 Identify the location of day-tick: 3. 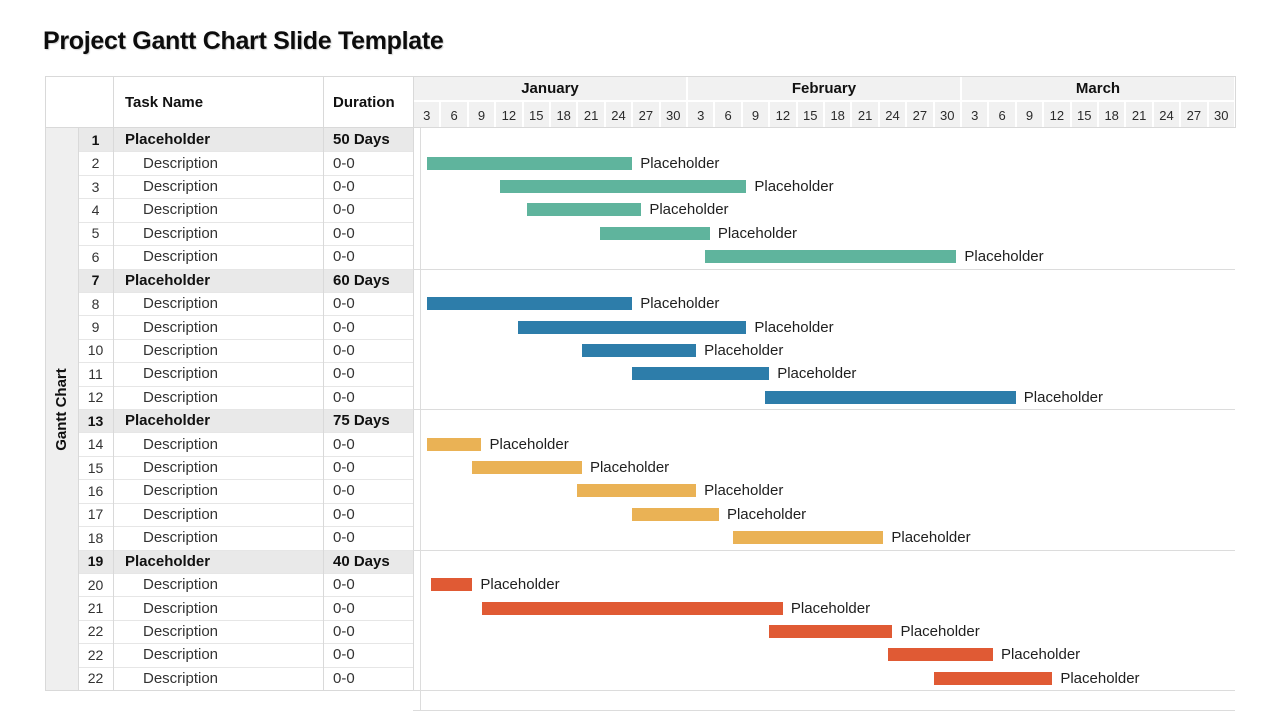
(701, 115).